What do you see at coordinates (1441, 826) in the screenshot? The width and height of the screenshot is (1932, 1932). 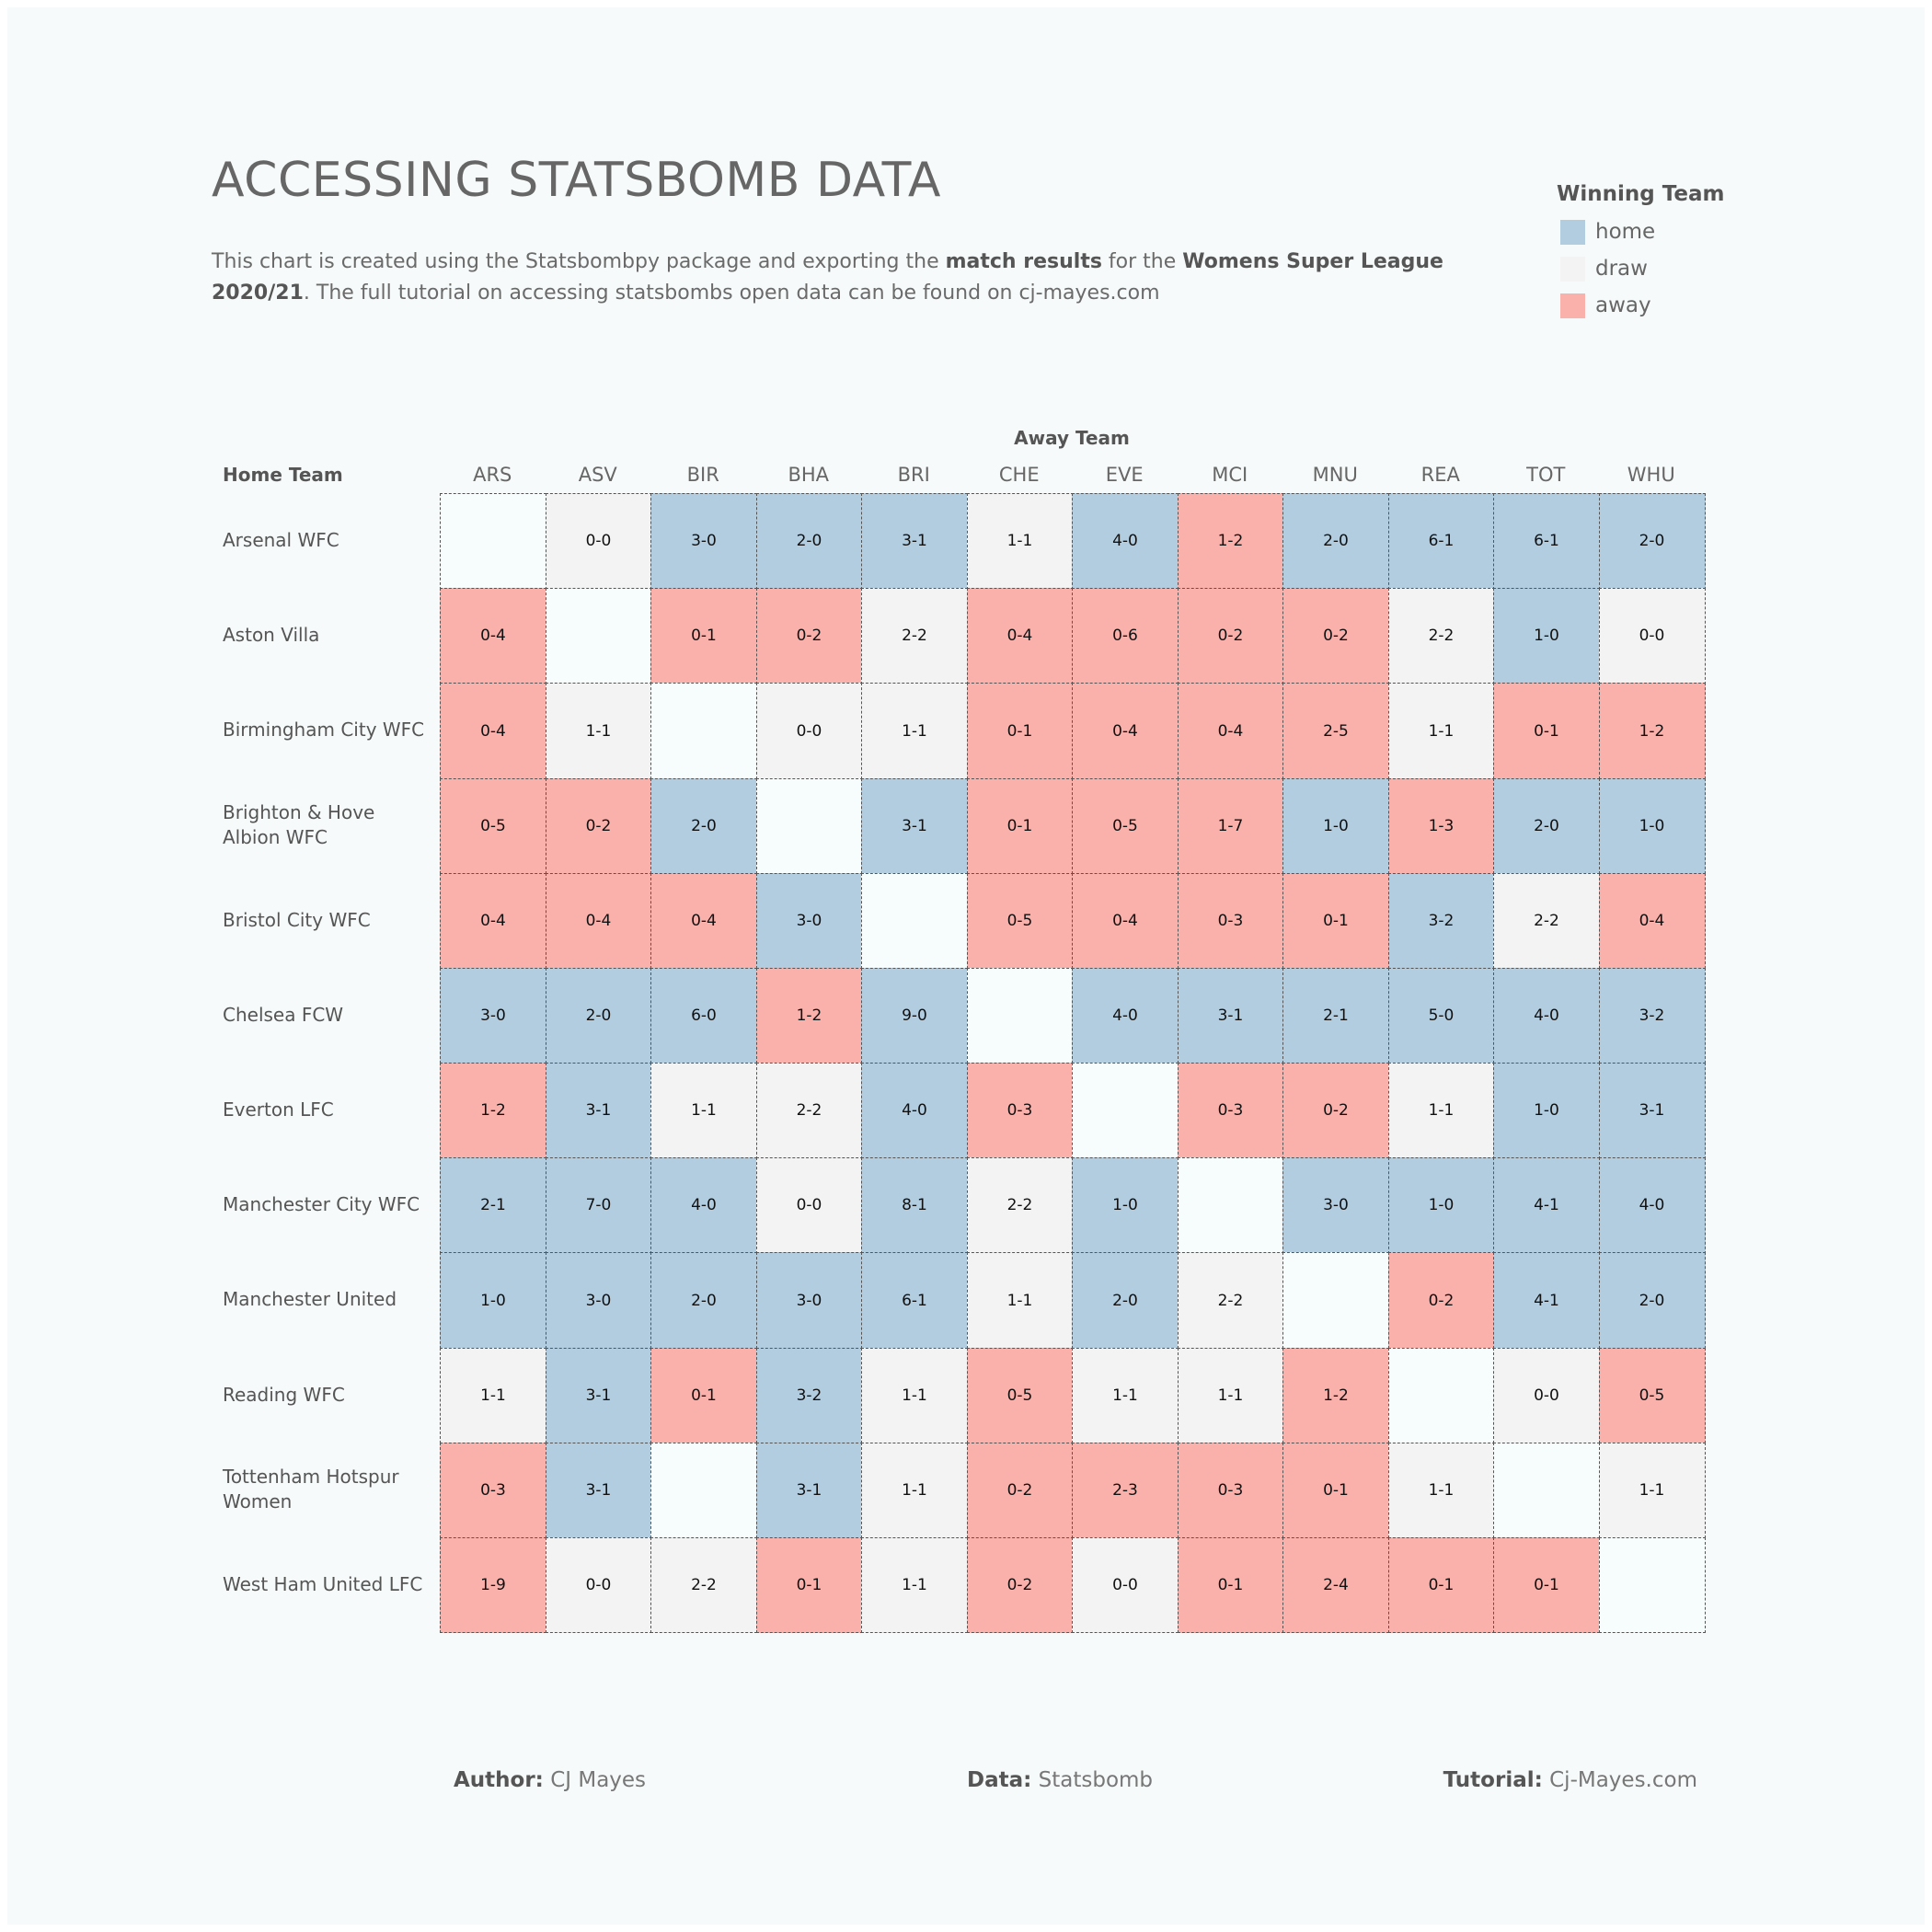 I see `score-cell: 1-3` at bounding box center [1441, 826].